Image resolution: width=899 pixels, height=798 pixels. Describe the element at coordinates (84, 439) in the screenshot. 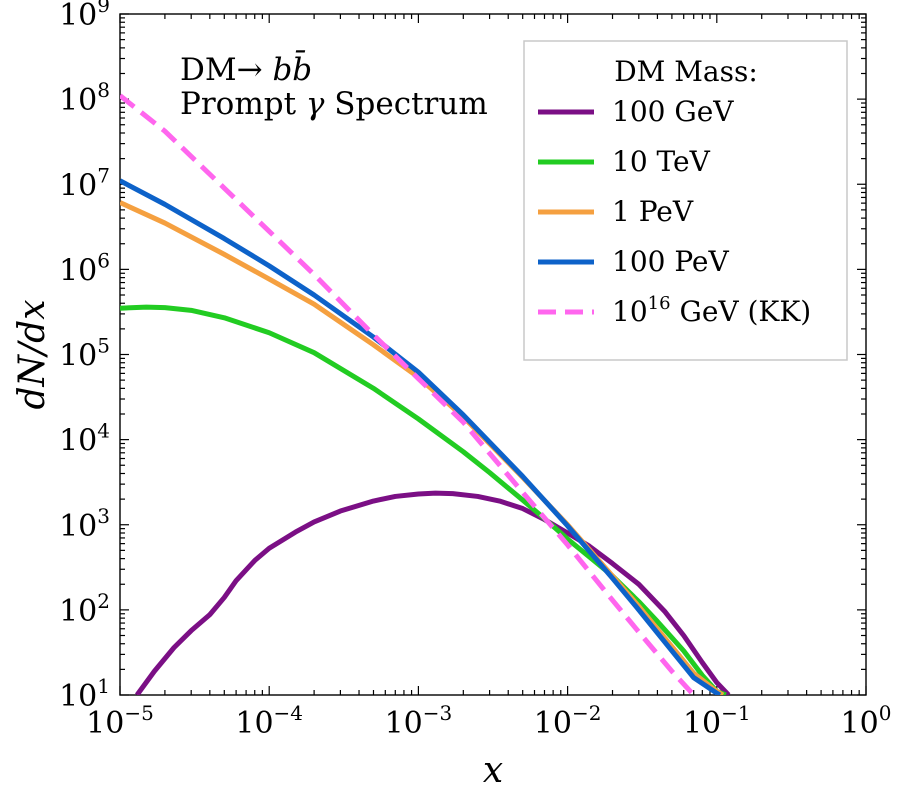

I see `y-tick-label: 10⁴` at that location.